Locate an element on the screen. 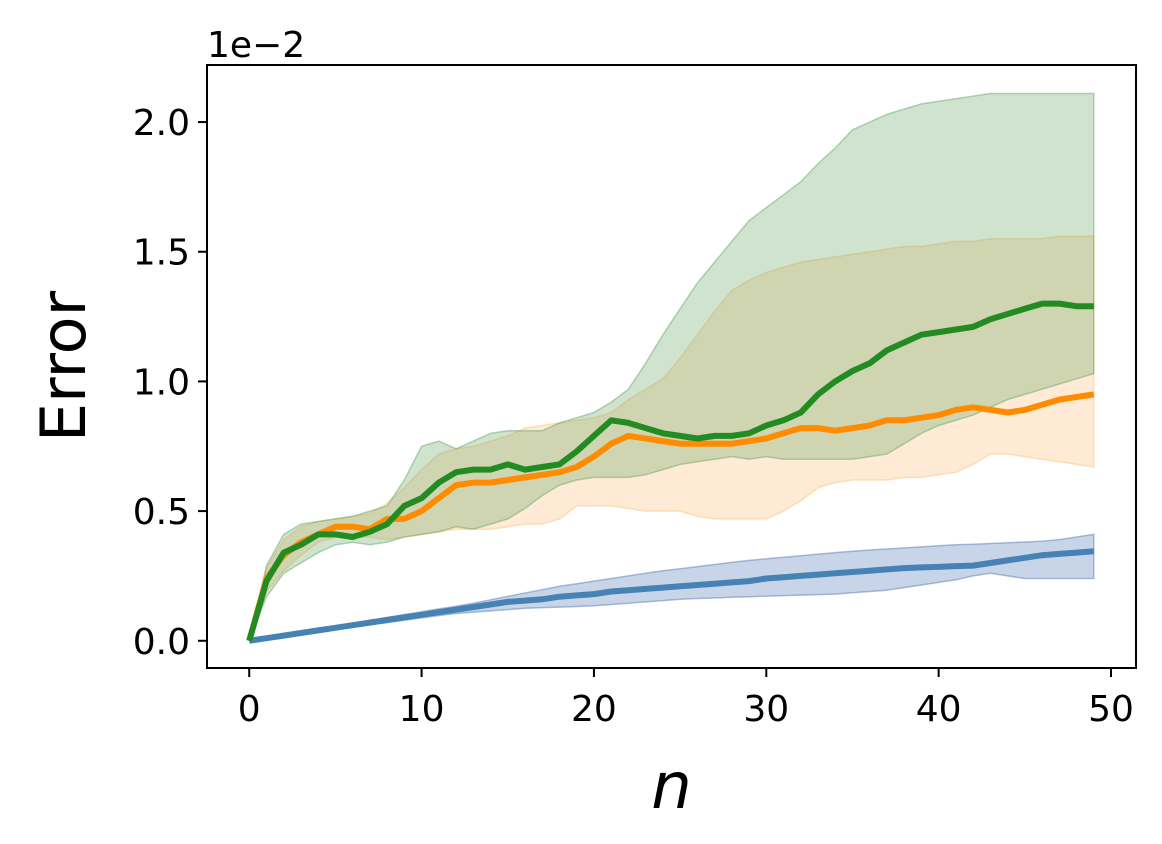 Image resolution: width=1162 pixels, height=844 pixels. x-tick-label: 10 is located at coordinates (422, 709).